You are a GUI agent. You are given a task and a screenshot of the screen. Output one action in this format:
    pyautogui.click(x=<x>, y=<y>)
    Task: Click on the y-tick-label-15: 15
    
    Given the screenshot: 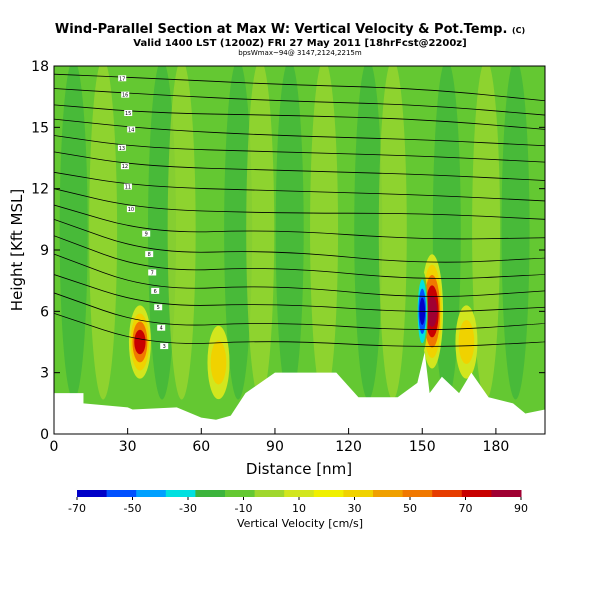 What is the action you would take?
    pyautogui.click(x=40, y=128)
    